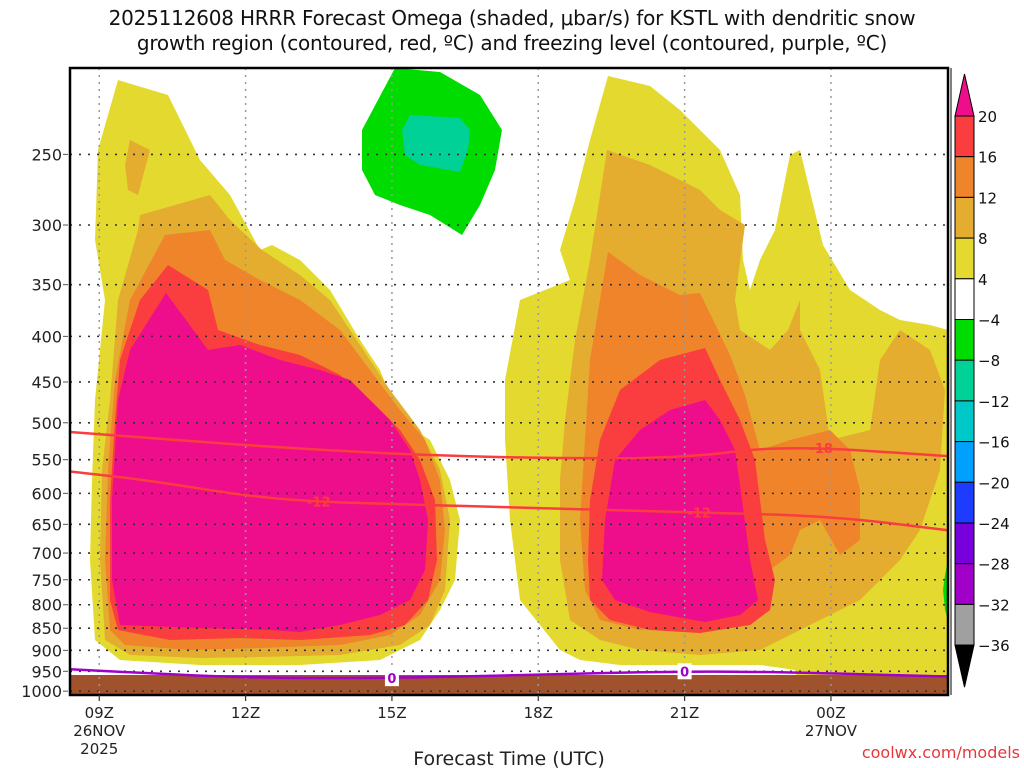  Describe the element at coordinates (987, 117) in the screenshot. I see `colorbar-label: 20` at that location.